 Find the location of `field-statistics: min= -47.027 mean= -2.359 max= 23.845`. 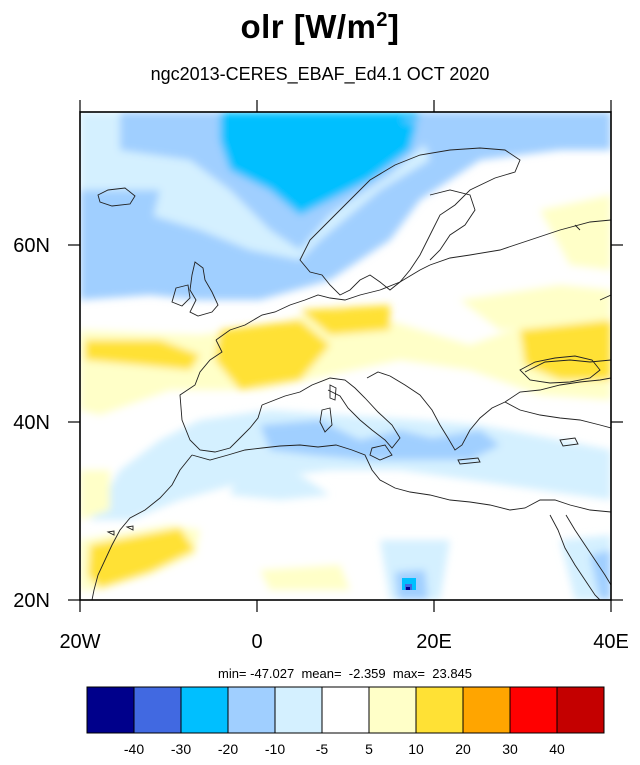

field-statistics: min= -47.027 mean= -2.359 max= 23.845 is located at coordinates (345, 673).